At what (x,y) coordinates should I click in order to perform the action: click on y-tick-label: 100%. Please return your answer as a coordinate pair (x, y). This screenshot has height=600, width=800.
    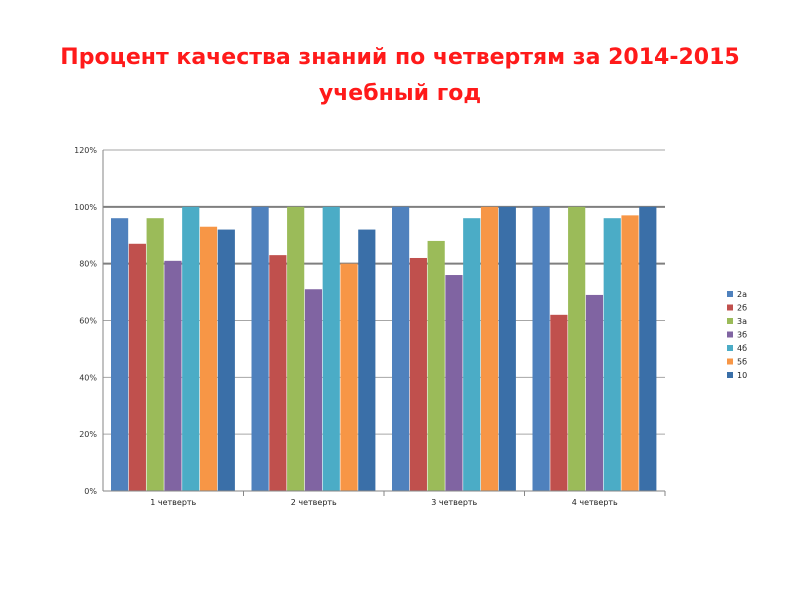
    Looking at the image, I should click on (85, 207).